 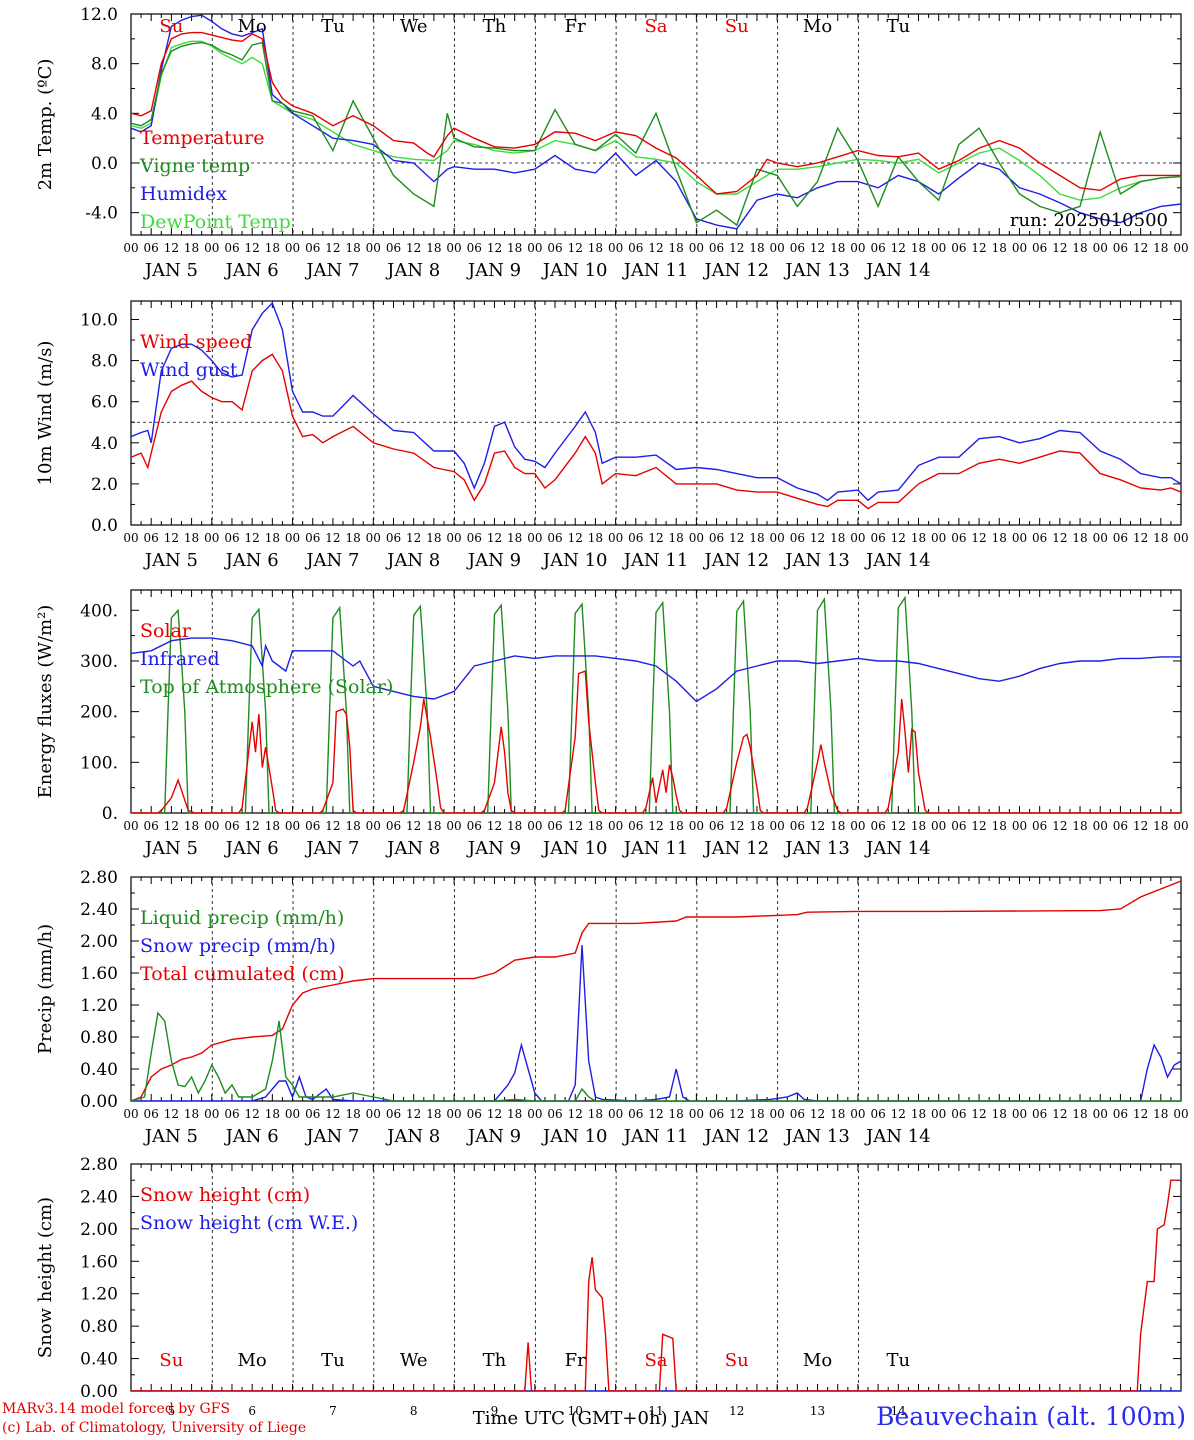 What do you see at coordinates (104, 403) in the screenshot?
I see `y-tick-label: 6.0` at bounding box center [104, 403].